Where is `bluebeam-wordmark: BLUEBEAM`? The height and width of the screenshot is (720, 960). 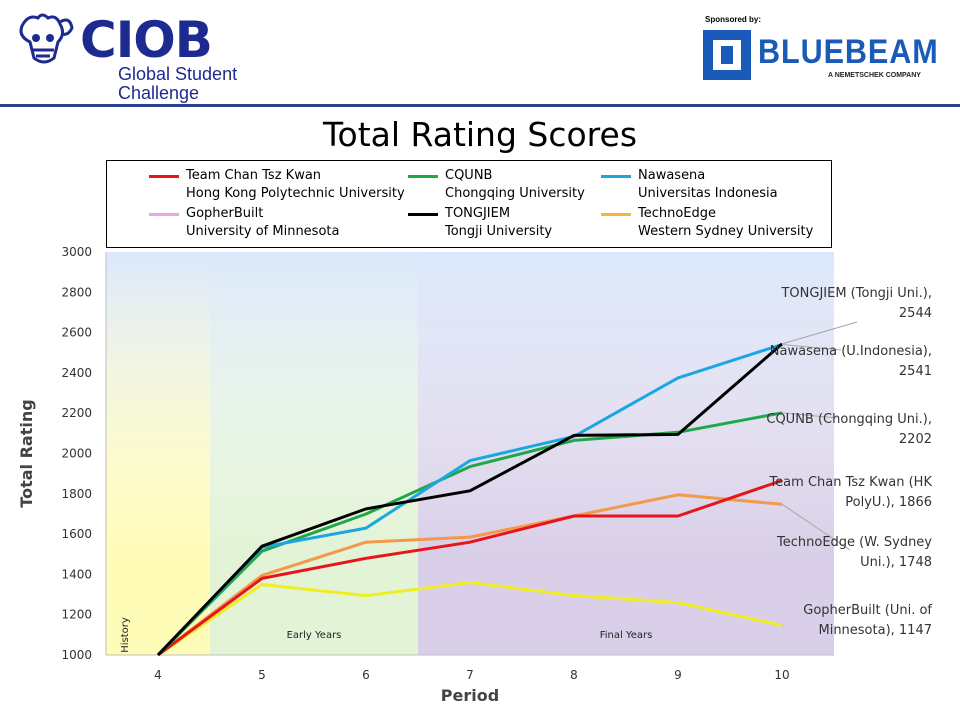
bluebeam-wordmark: BLUEBEAM is located at coordinates (848, 52).